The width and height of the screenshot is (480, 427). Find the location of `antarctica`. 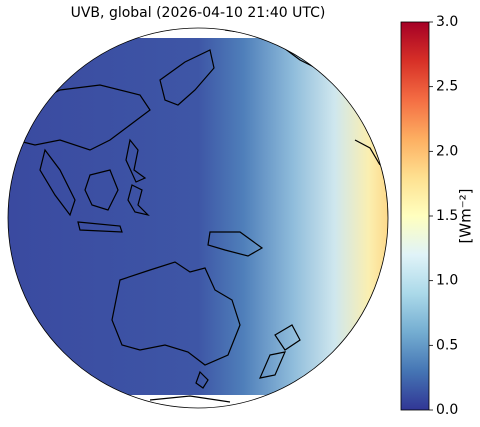

antarctica is located at coordinates (190, 399).